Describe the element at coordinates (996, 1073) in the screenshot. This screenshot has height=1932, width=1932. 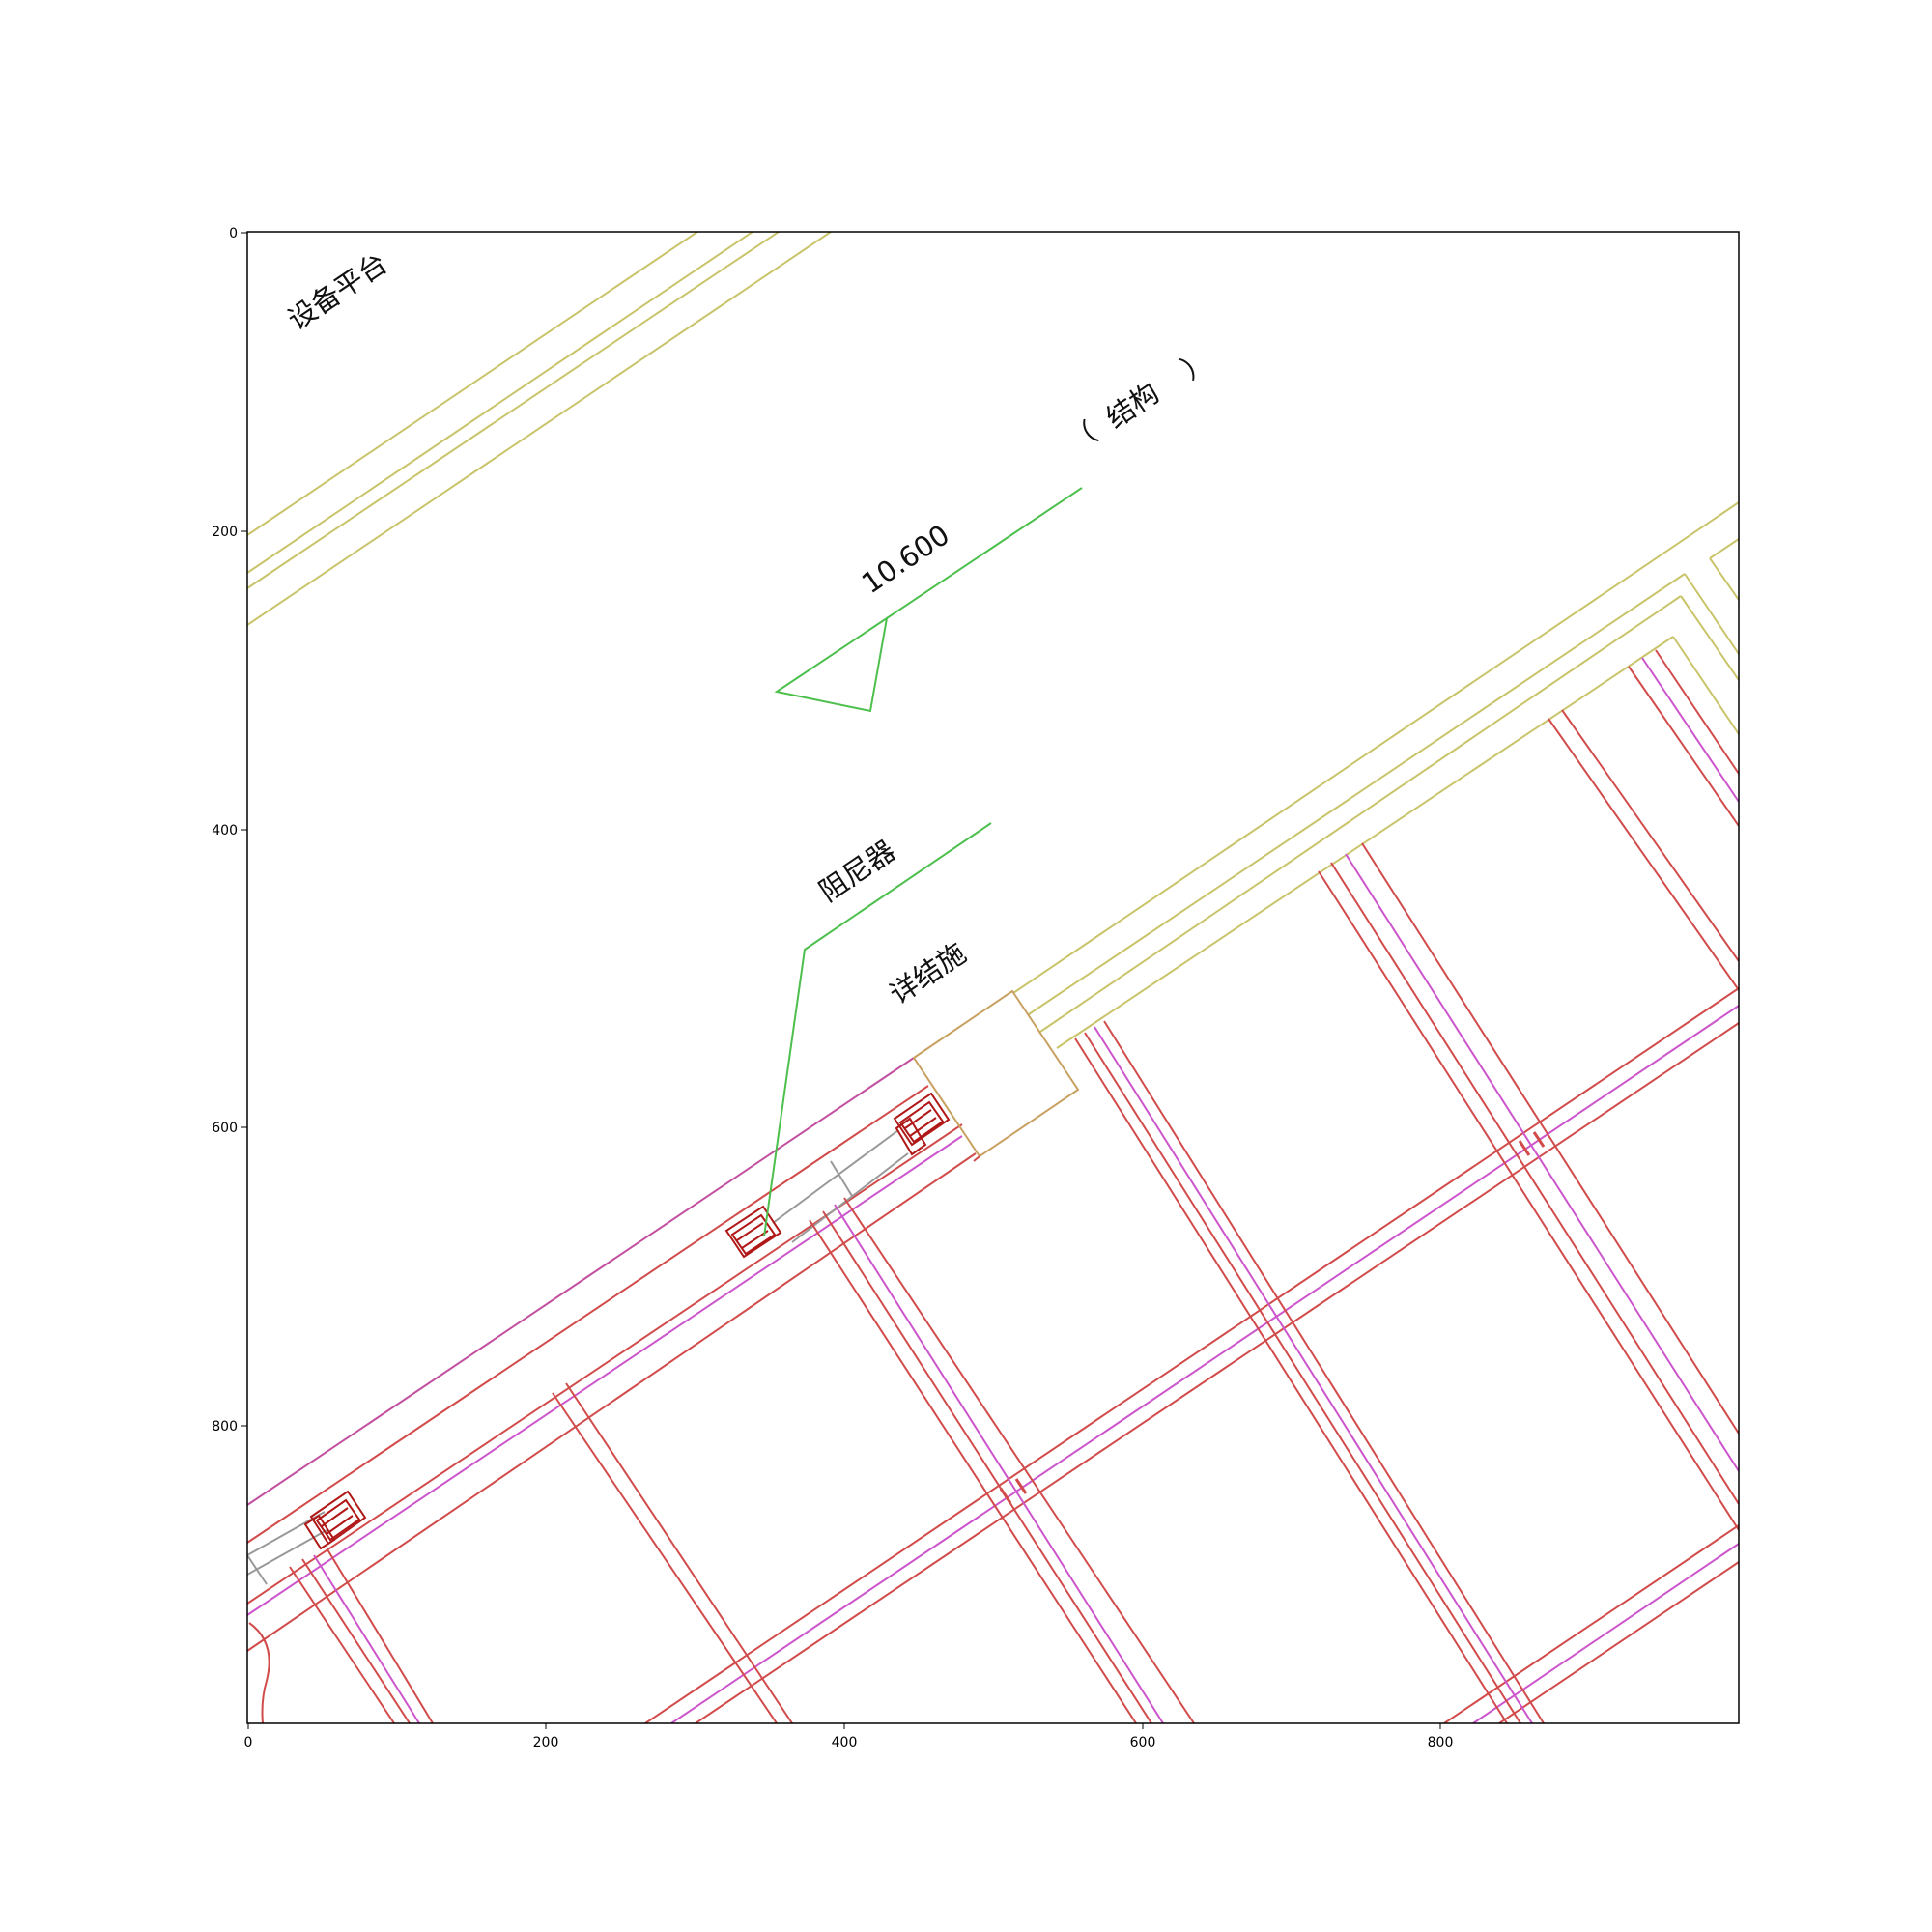
I see `pier-block` at that location.